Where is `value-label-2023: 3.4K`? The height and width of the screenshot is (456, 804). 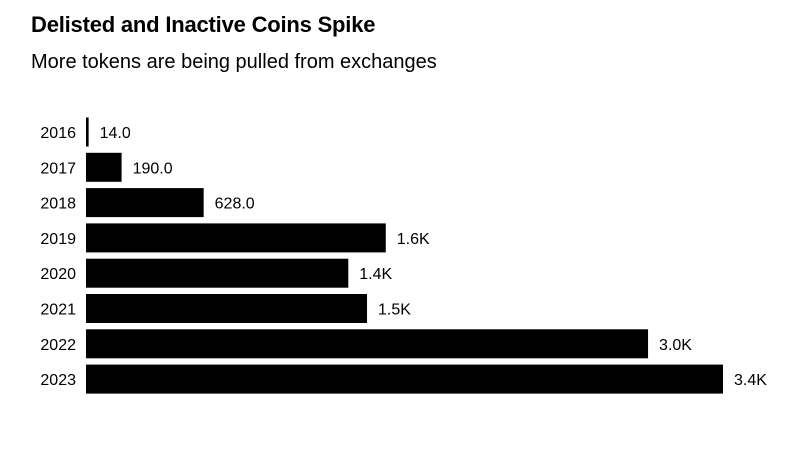 value-label-2023: 3.4K is located at coordinates (750, 380).